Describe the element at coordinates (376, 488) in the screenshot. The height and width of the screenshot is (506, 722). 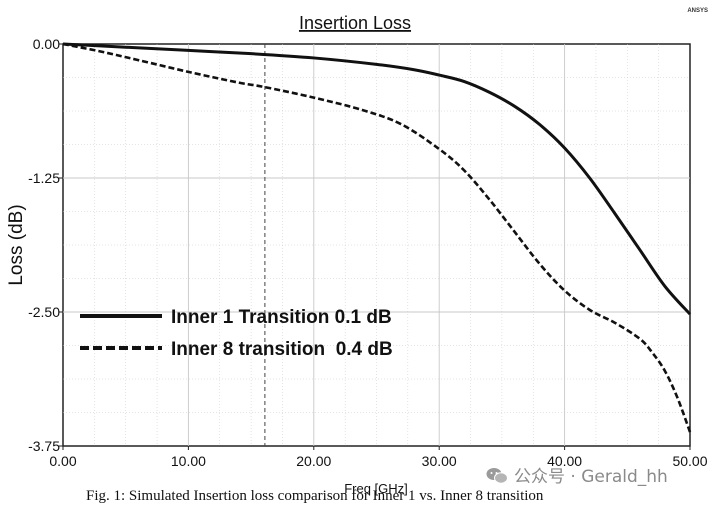
I see `x-axis-label: Freq [GHz]` at that location.